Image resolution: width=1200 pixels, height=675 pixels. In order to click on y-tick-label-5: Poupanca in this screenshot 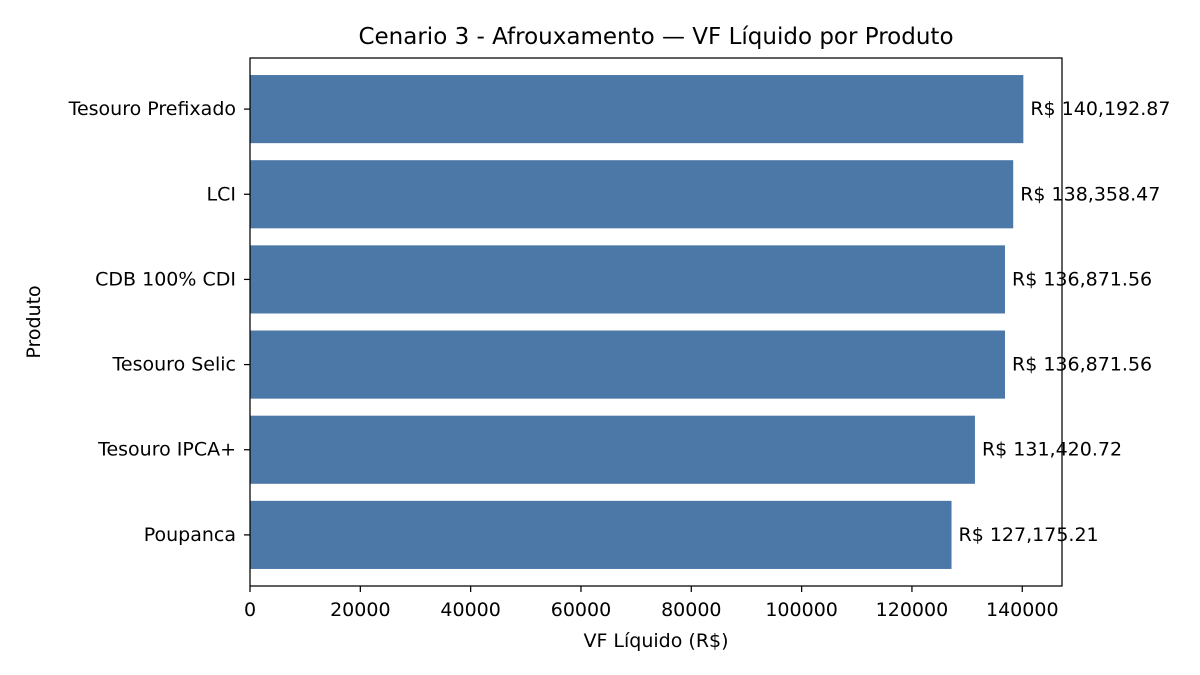, I will do `click(190, 535)`.